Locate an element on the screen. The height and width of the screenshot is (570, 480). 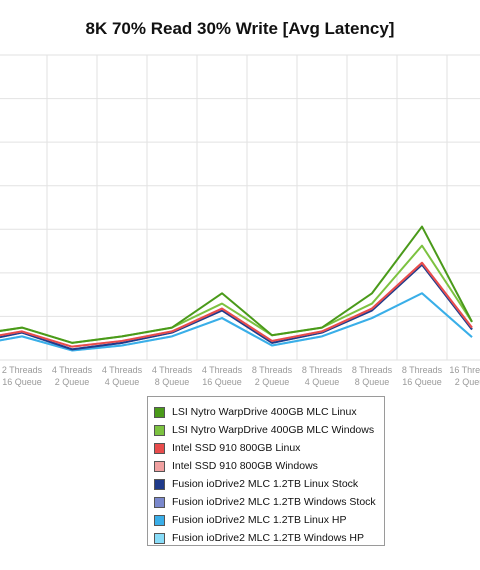
legend-item: Intel SSD 910 800GB Linux is located at coordinates (266, 448).